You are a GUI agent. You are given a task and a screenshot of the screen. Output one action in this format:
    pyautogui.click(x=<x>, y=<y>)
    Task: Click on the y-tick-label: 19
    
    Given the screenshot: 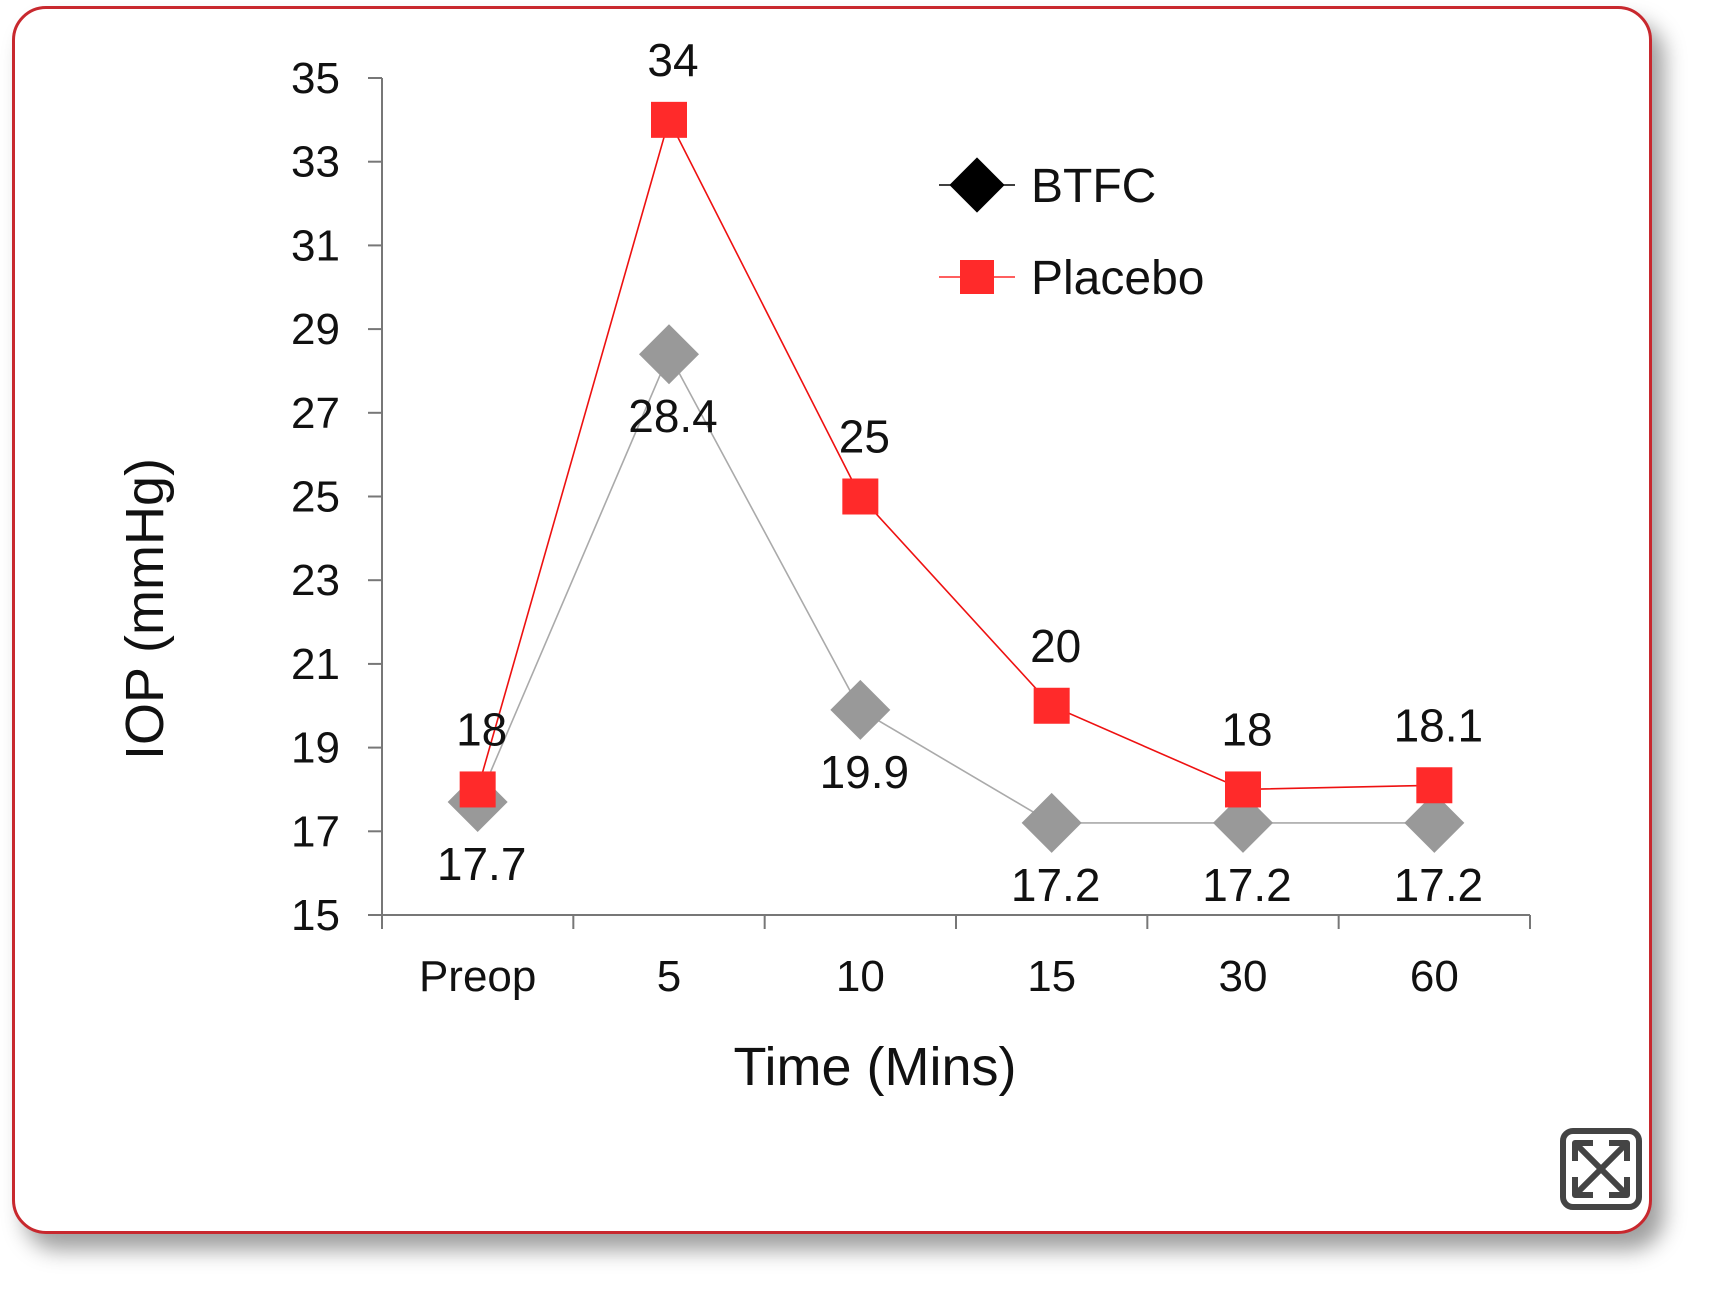 What is the action you would take?
    pyautogui.click(x=315, y=748)
    